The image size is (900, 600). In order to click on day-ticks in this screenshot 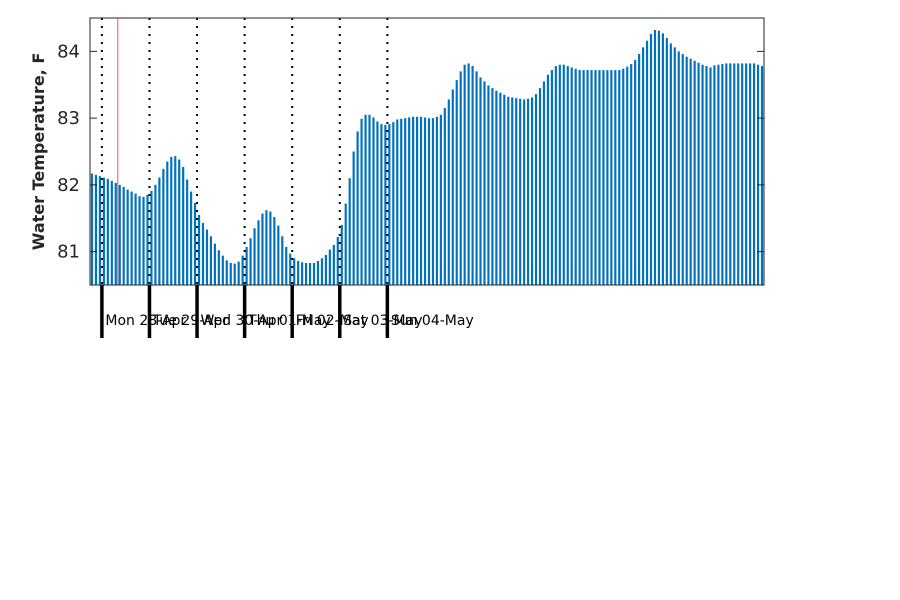, I will do `click(245, 311)`.